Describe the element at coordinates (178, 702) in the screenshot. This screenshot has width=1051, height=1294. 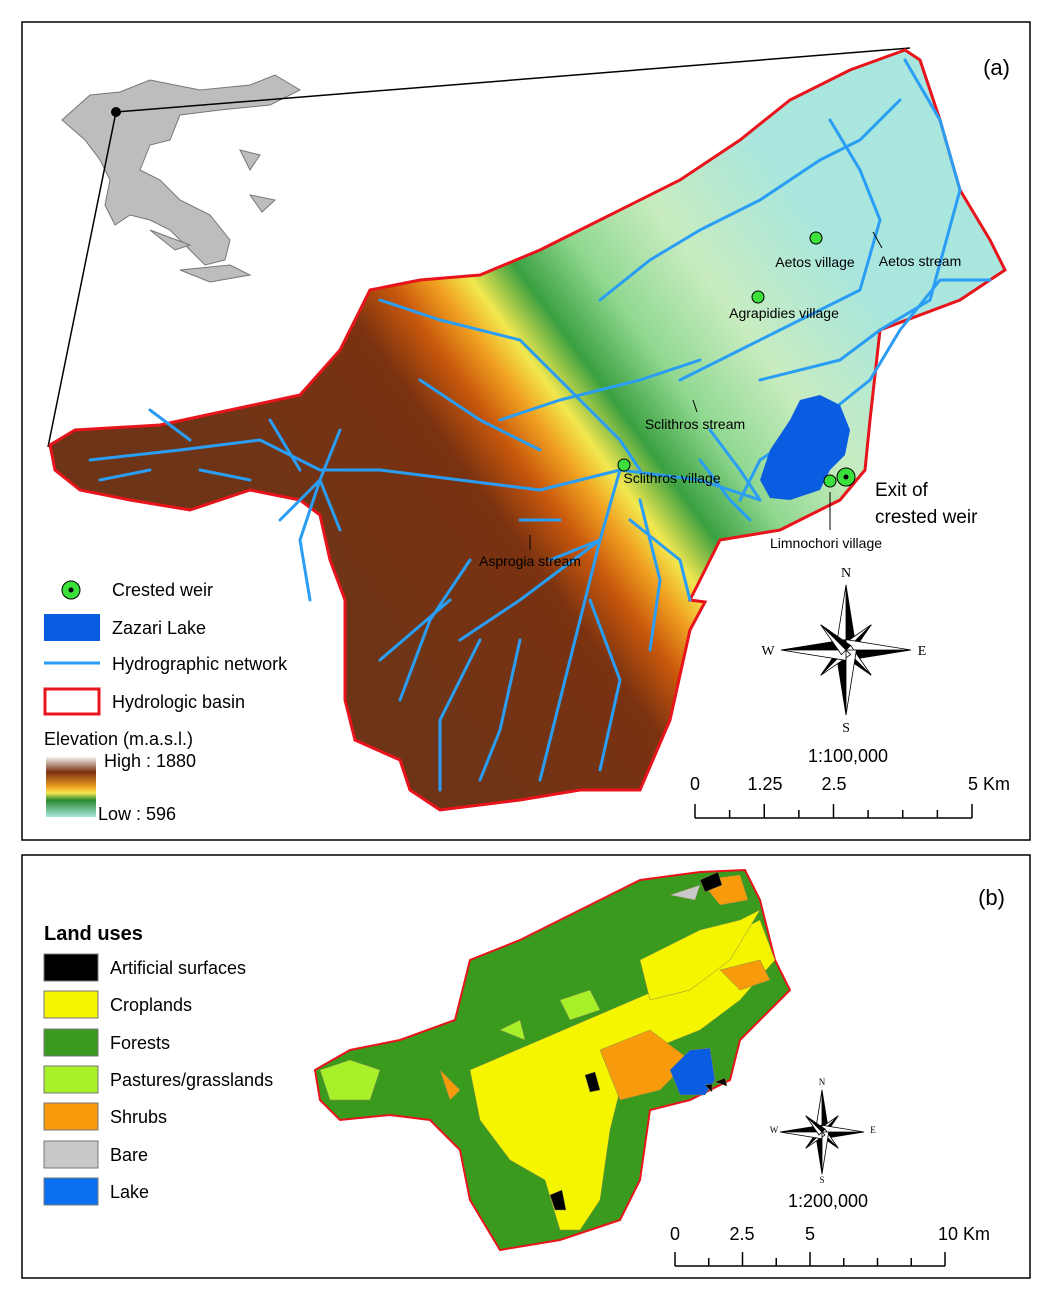
I see `legend-label: Hydrologic basin` at that location.